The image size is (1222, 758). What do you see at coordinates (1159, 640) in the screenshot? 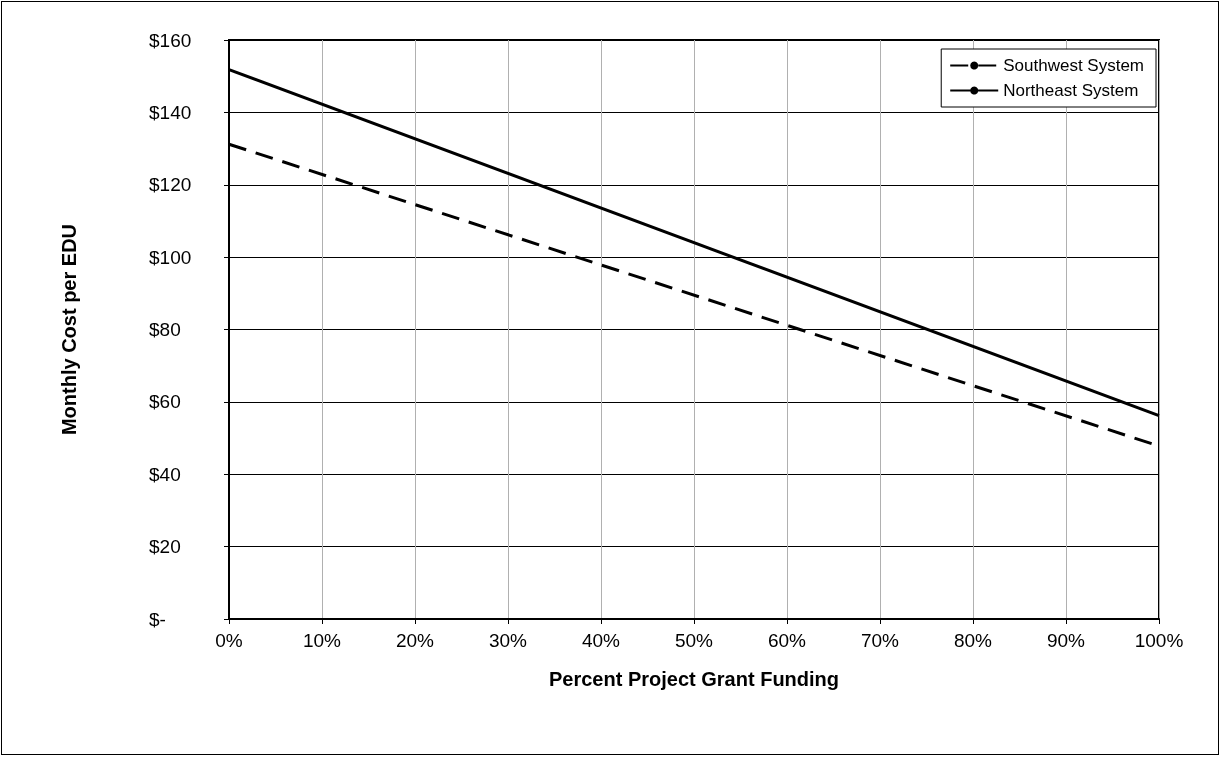
I see `x-tick-label: 100%` at bounding box center [1159, 640].